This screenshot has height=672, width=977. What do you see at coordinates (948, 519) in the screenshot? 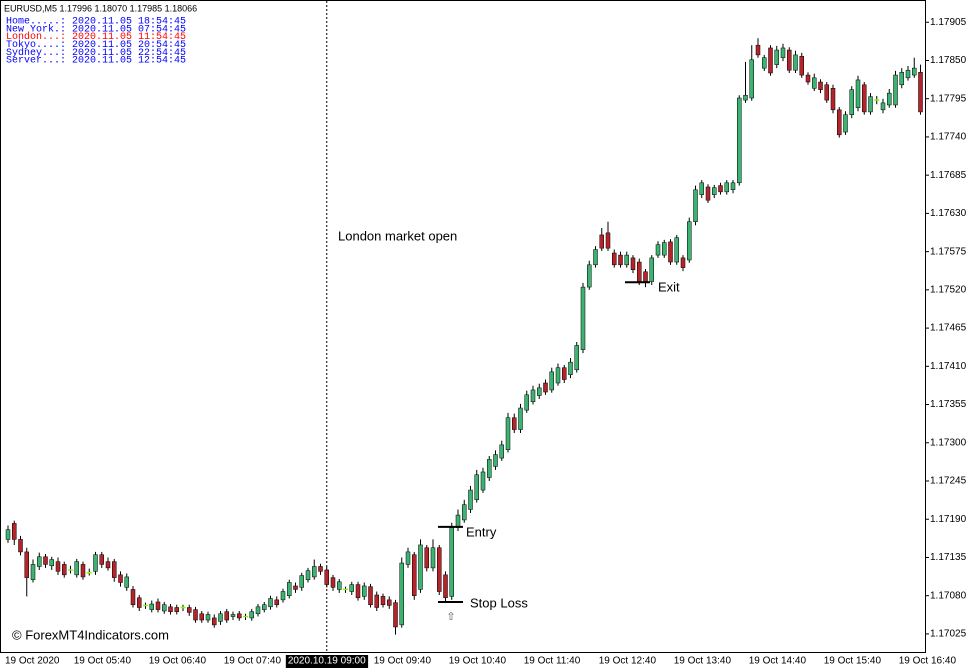
I see `y-tick-label: 1.17190` at bounding box center [948, 519].